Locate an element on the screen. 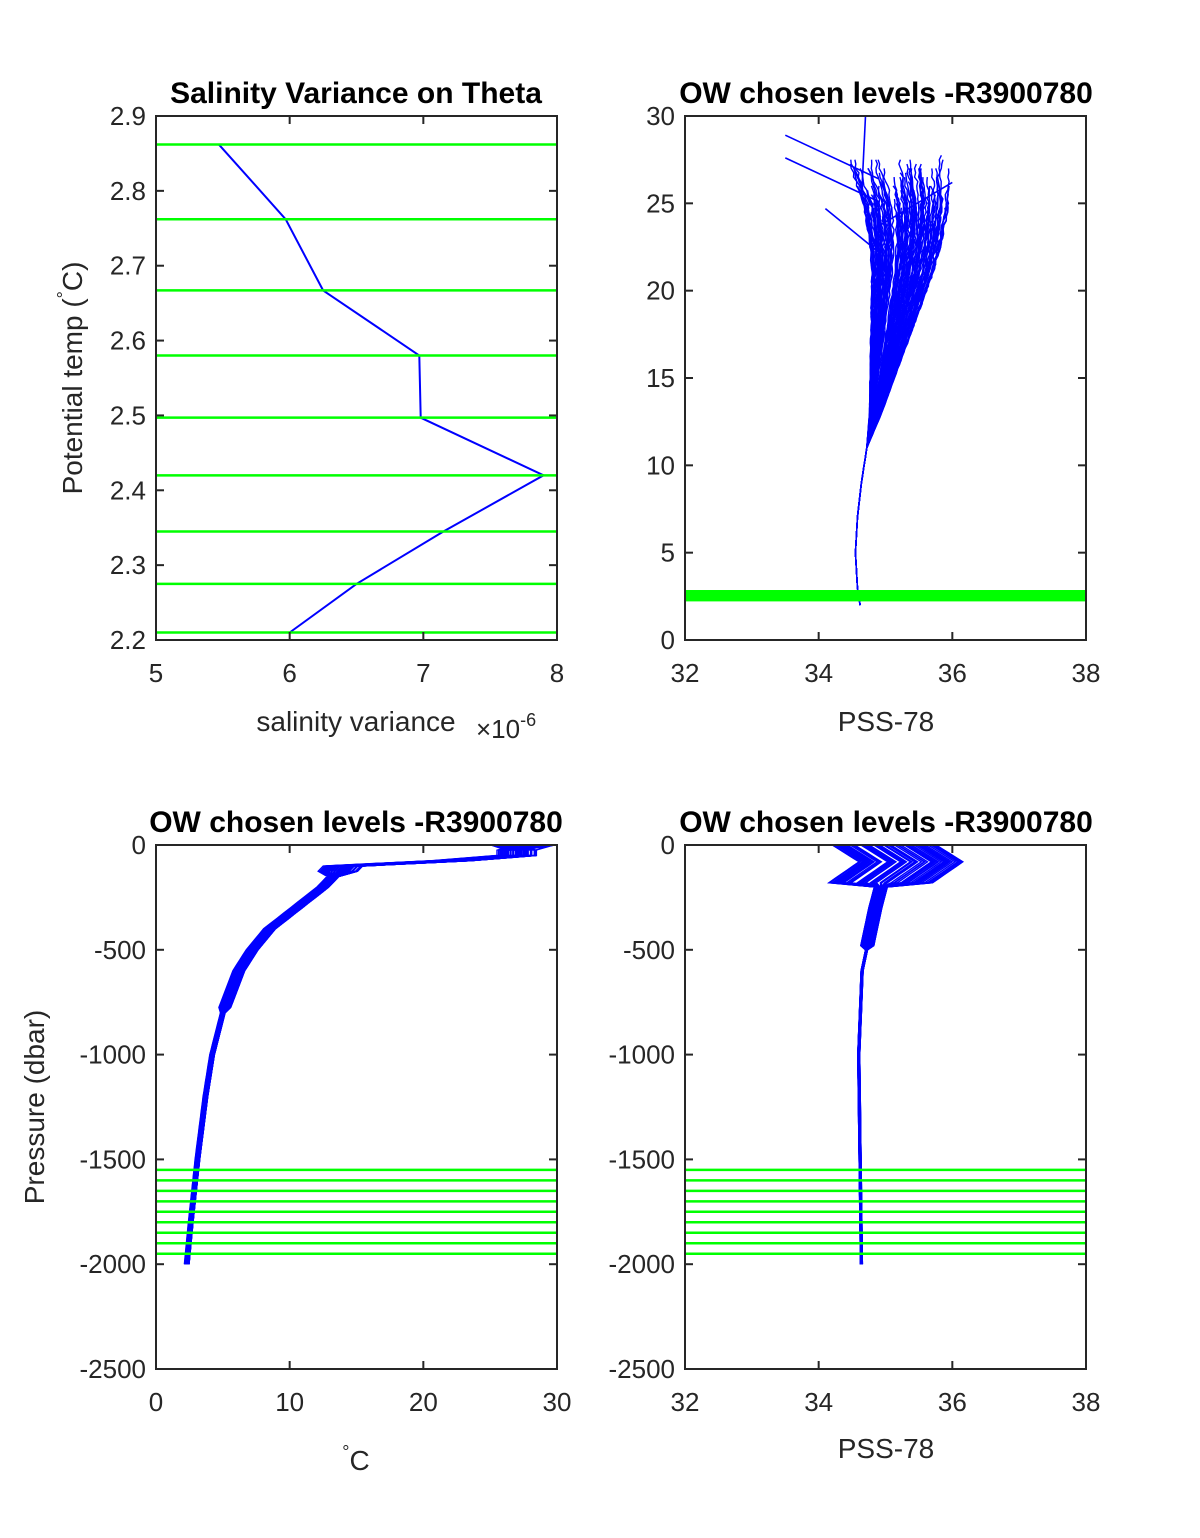 The image size is (1200, 1538). x-tick-label: 7 is located at coordinates (423, 673).